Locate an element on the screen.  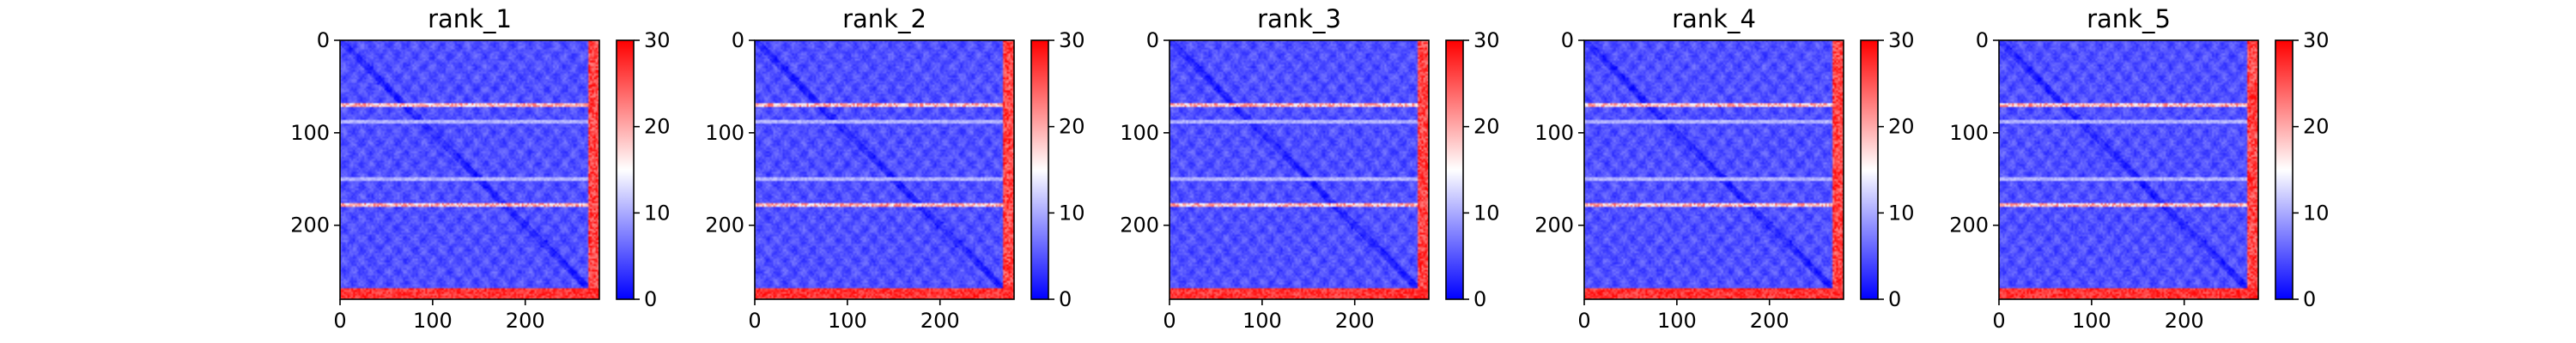
panel-title: rank_1 is located at coordinates (470, 18).